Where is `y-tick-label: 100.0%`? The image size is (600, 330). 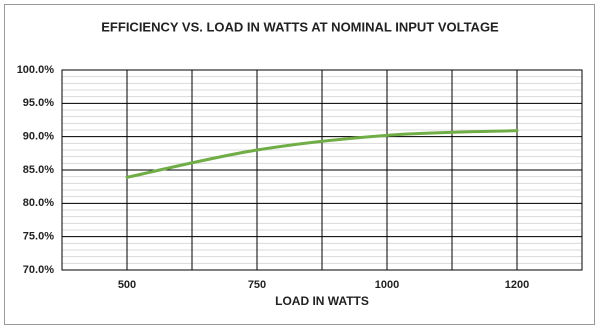 y-tick-label: 100.0% is located at coordinates (36, 70).